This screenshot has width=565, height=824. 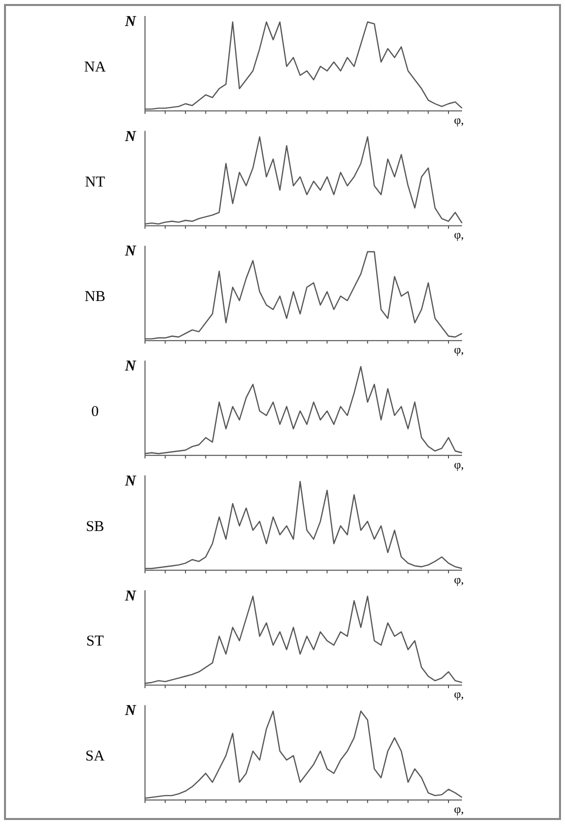 I want to click on text: SB, so click(x=95, y=526).